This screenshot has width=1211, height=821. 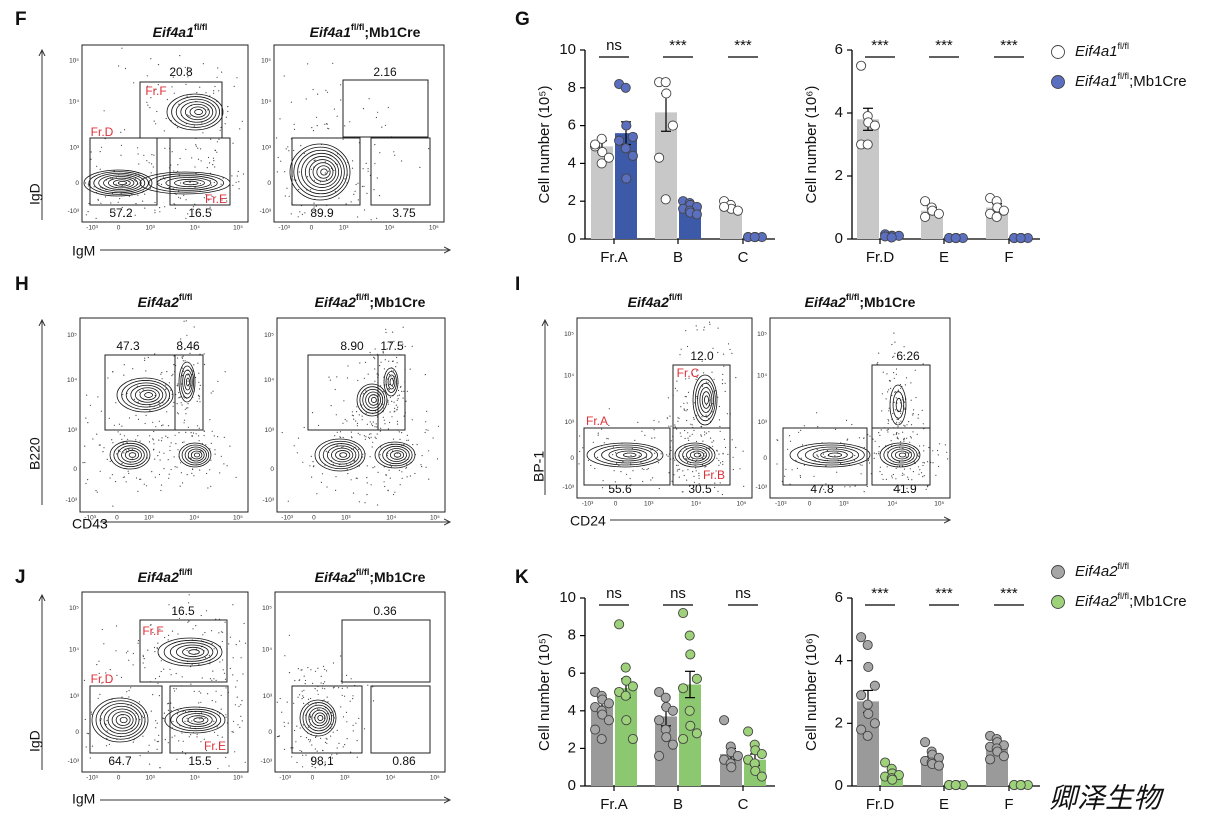 I want to click on title-gene: Eif4a2, so click(x=335, y=577).